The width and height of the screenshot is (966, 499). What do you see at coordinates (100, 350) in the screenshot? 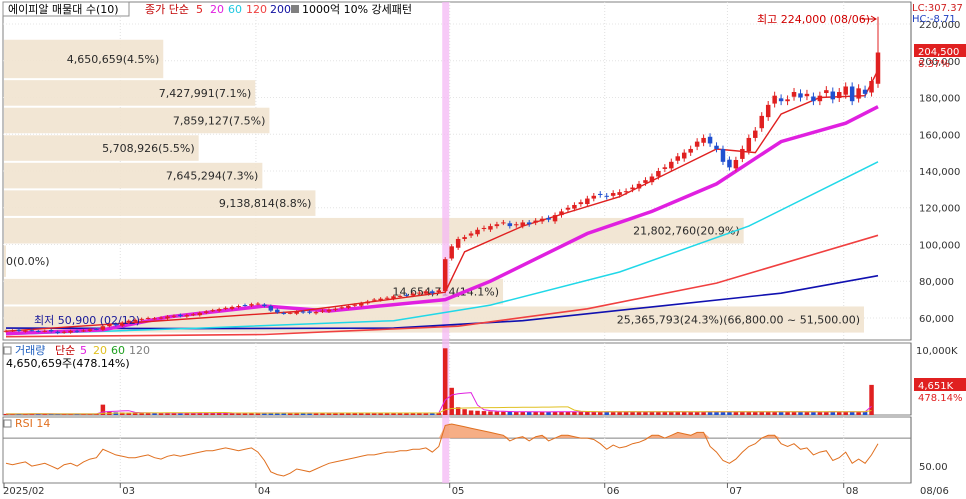
I see `volume-ma-20: 20` at bounding box center [100, 350].